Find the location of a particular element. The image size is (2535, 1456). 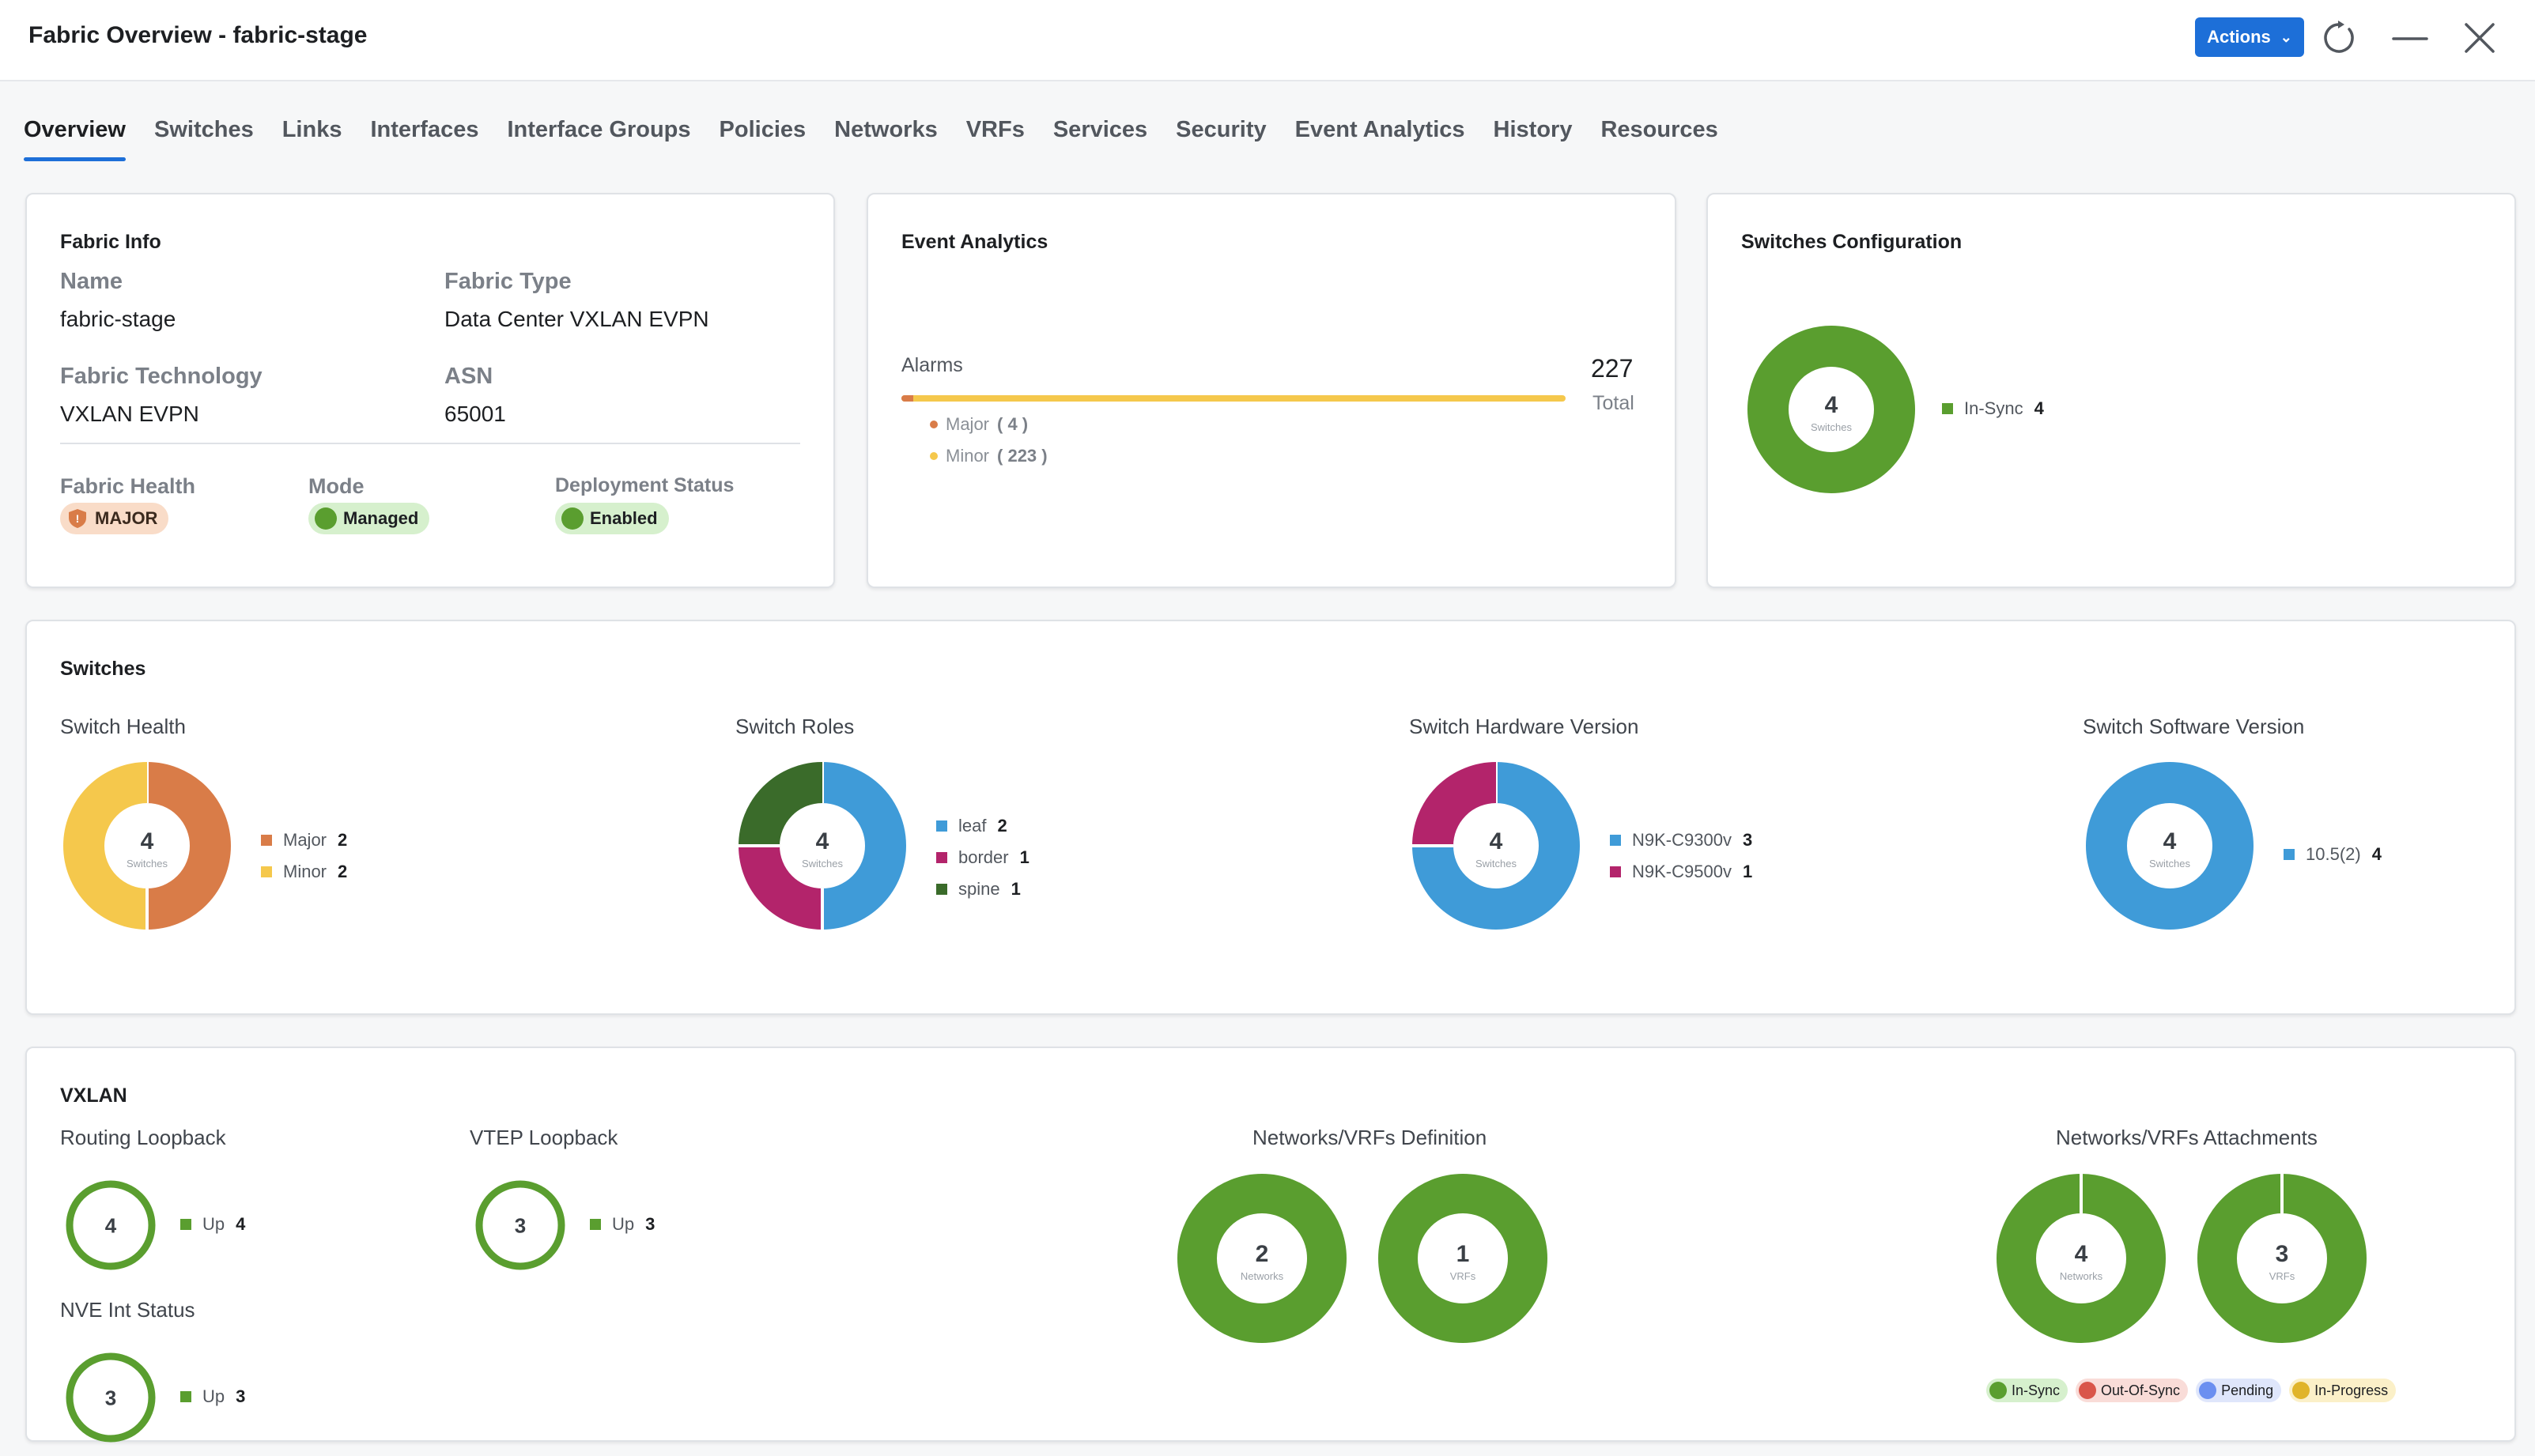

shield-icon: ! is located at coordinates (77, 518).